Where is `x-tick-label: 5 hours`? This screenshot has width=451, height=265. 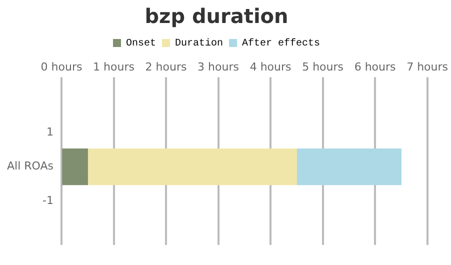
x-tick-label: 5 hours is located at coordinates (323, 67).